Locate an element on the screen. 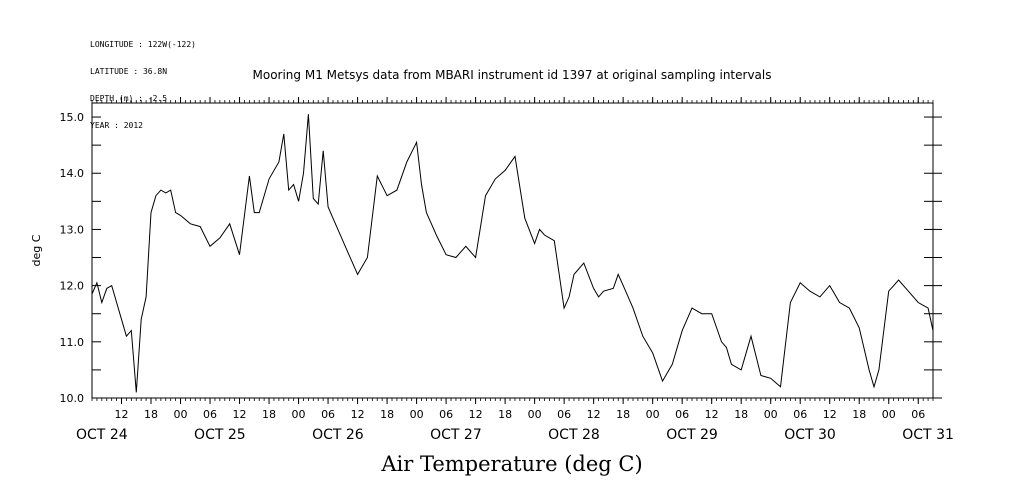 The image size is (1009, 504). x-day-label: OCT 30 is located at coordinates (810, 435).